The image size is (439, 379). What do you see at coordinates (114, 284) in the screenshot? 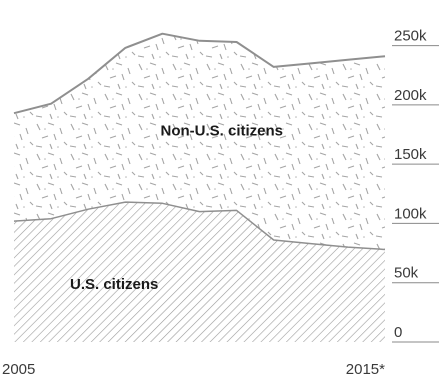
I see `series-label-us-citizens: U.S. citizens` at bounding box center [114, 284].